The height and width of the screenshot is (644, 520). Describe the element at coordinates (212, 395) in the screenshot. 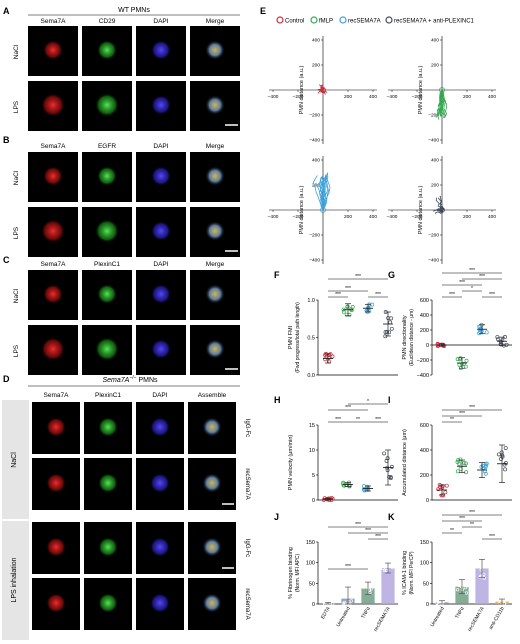

I see `col-label-d-3: Assemble` at that location.